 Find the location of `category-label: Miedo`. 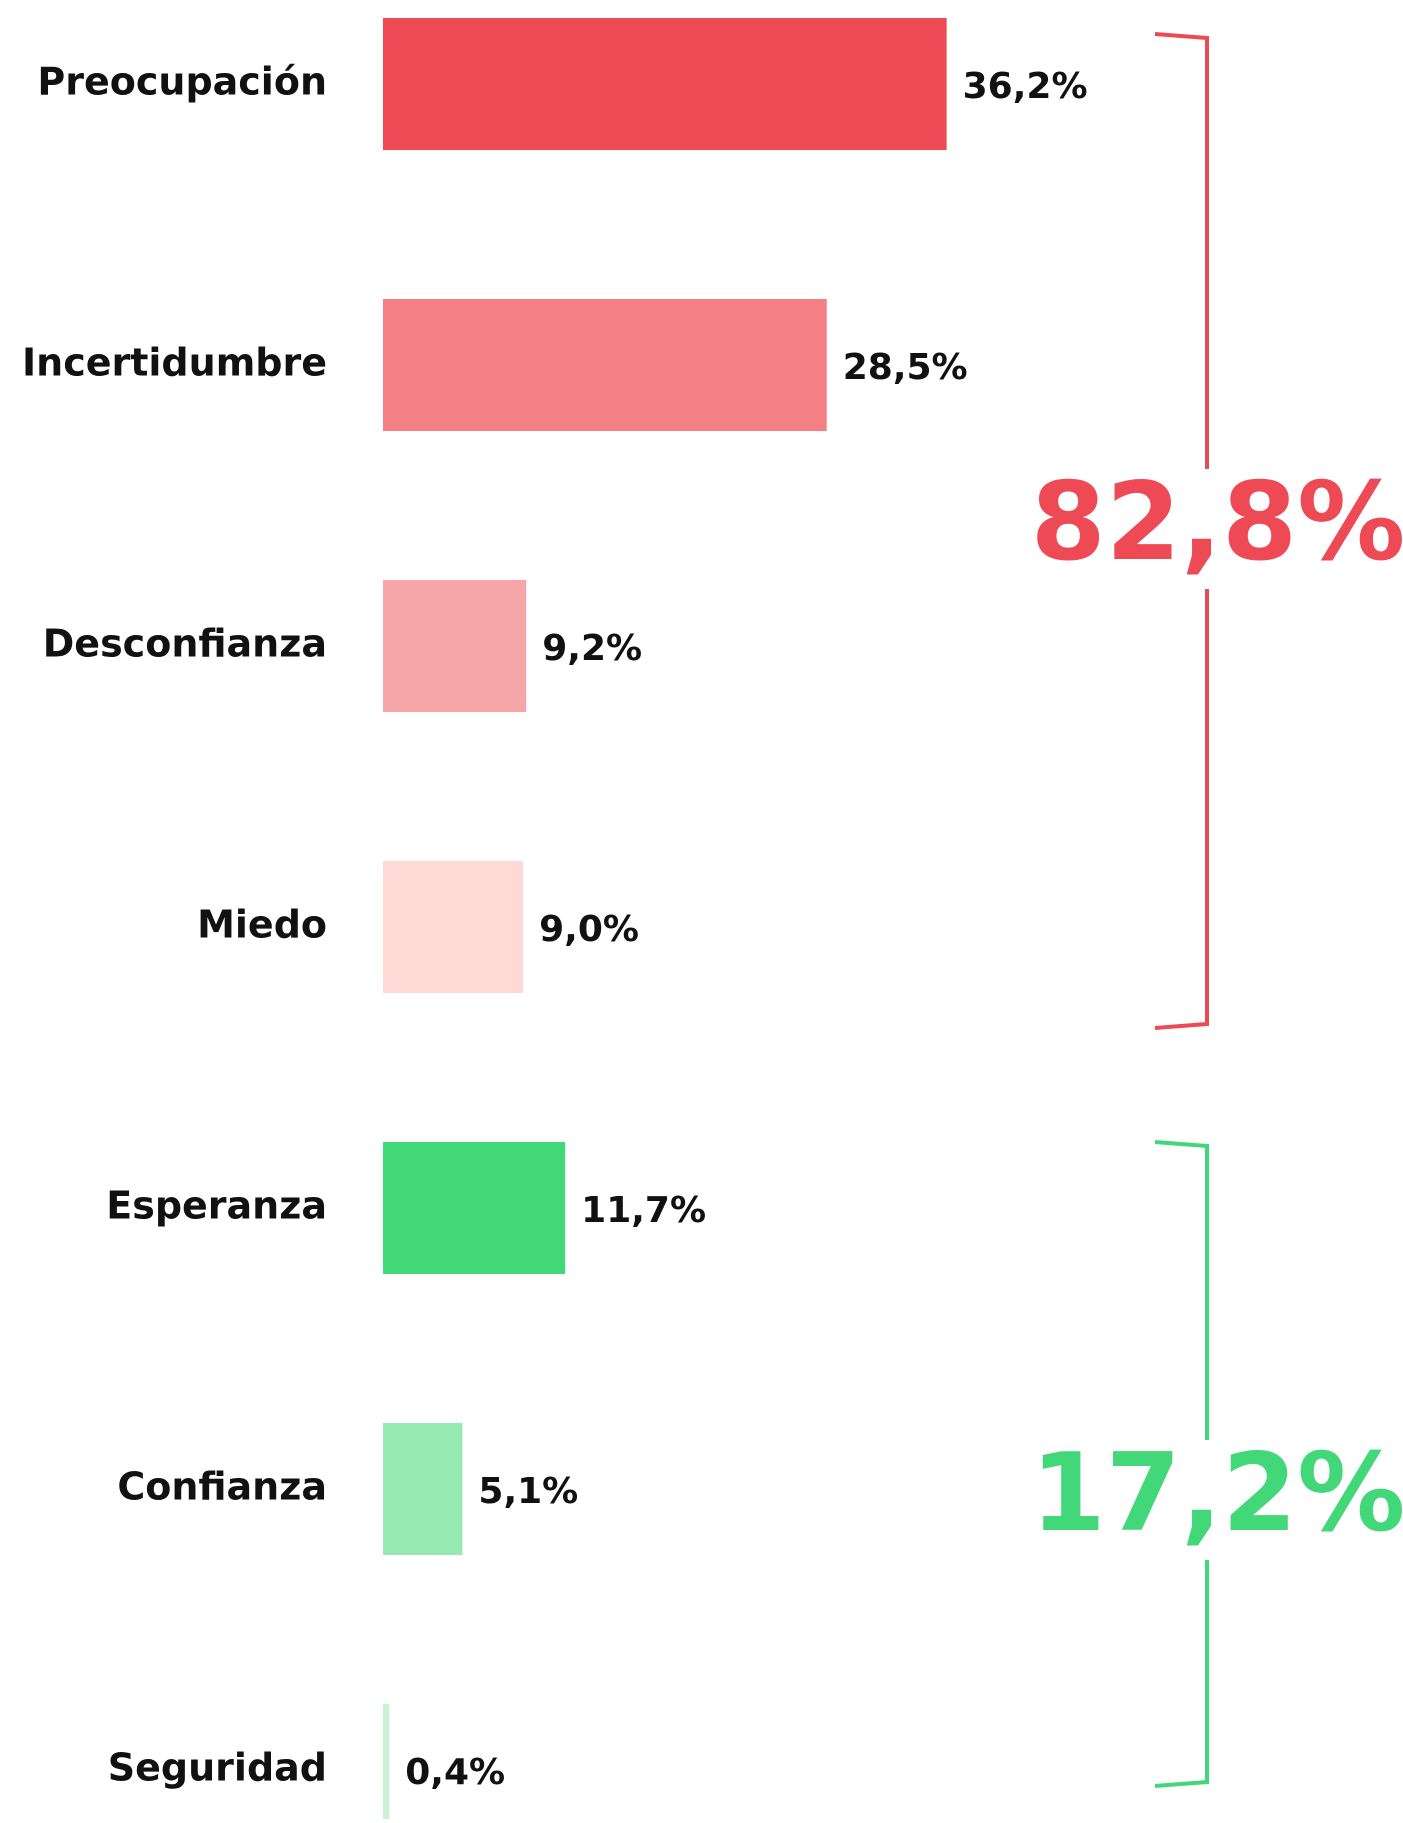

category-label: Miedo is located at coordinates (262, 925).